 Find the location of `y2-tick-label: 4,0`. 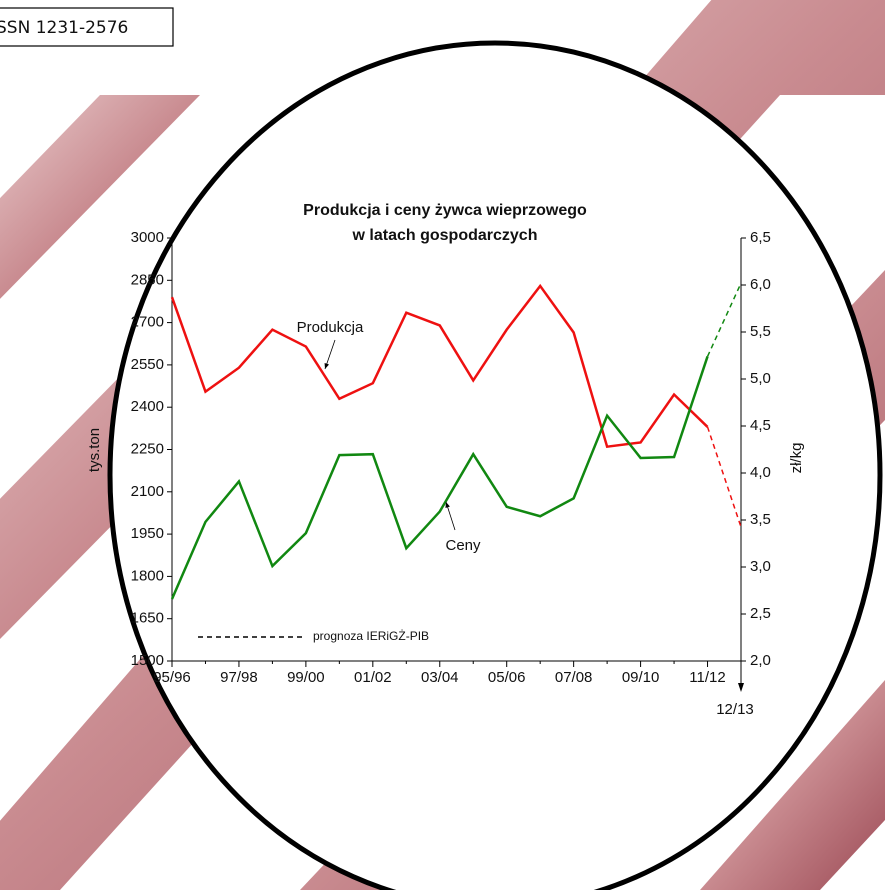

y2-tick-label: 4,0 is located at coordinates (760, 472).